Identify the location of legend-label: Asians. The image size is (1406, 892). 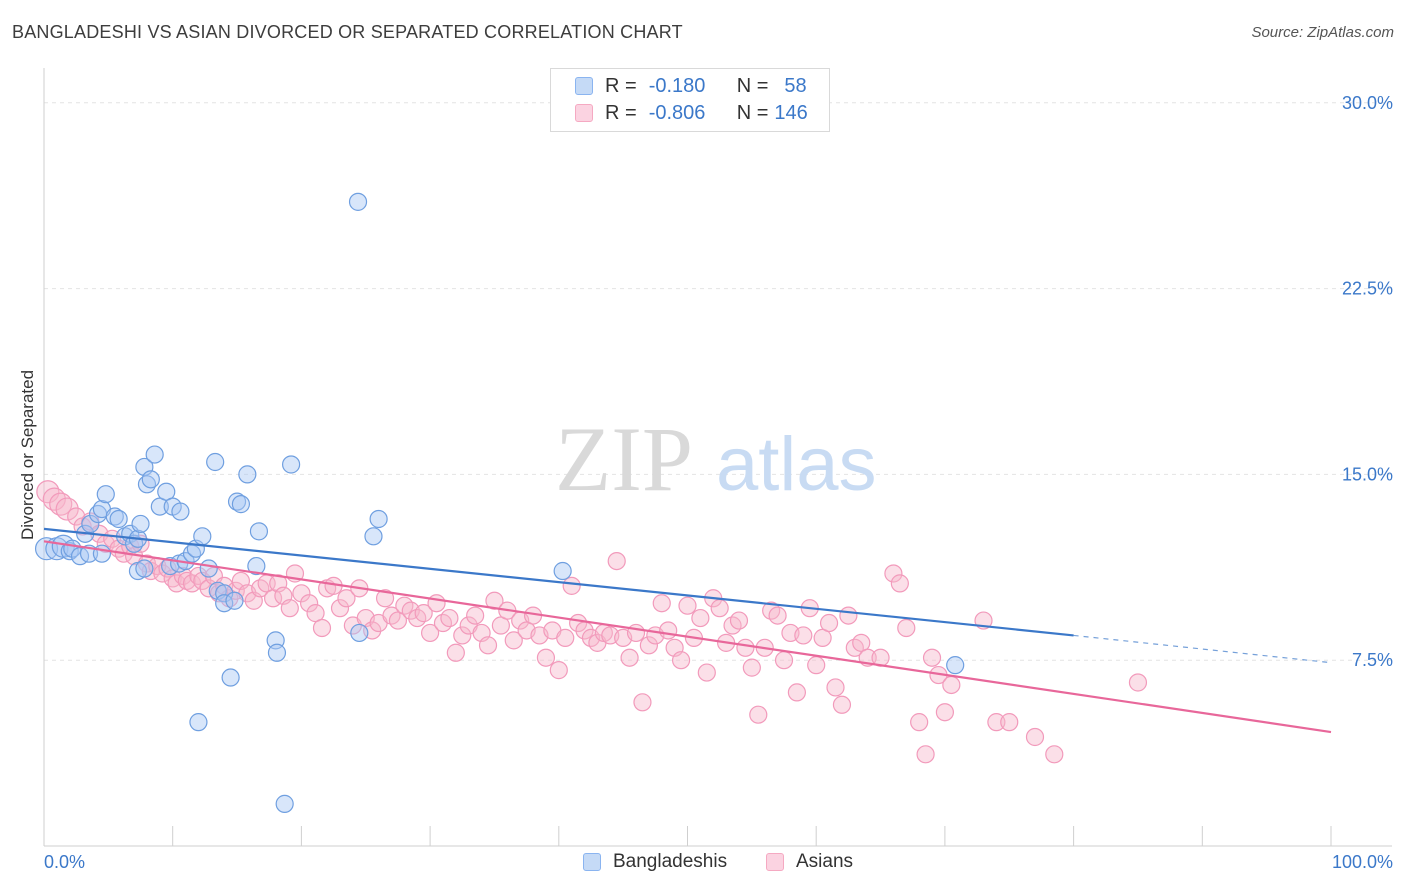
(825, 861).